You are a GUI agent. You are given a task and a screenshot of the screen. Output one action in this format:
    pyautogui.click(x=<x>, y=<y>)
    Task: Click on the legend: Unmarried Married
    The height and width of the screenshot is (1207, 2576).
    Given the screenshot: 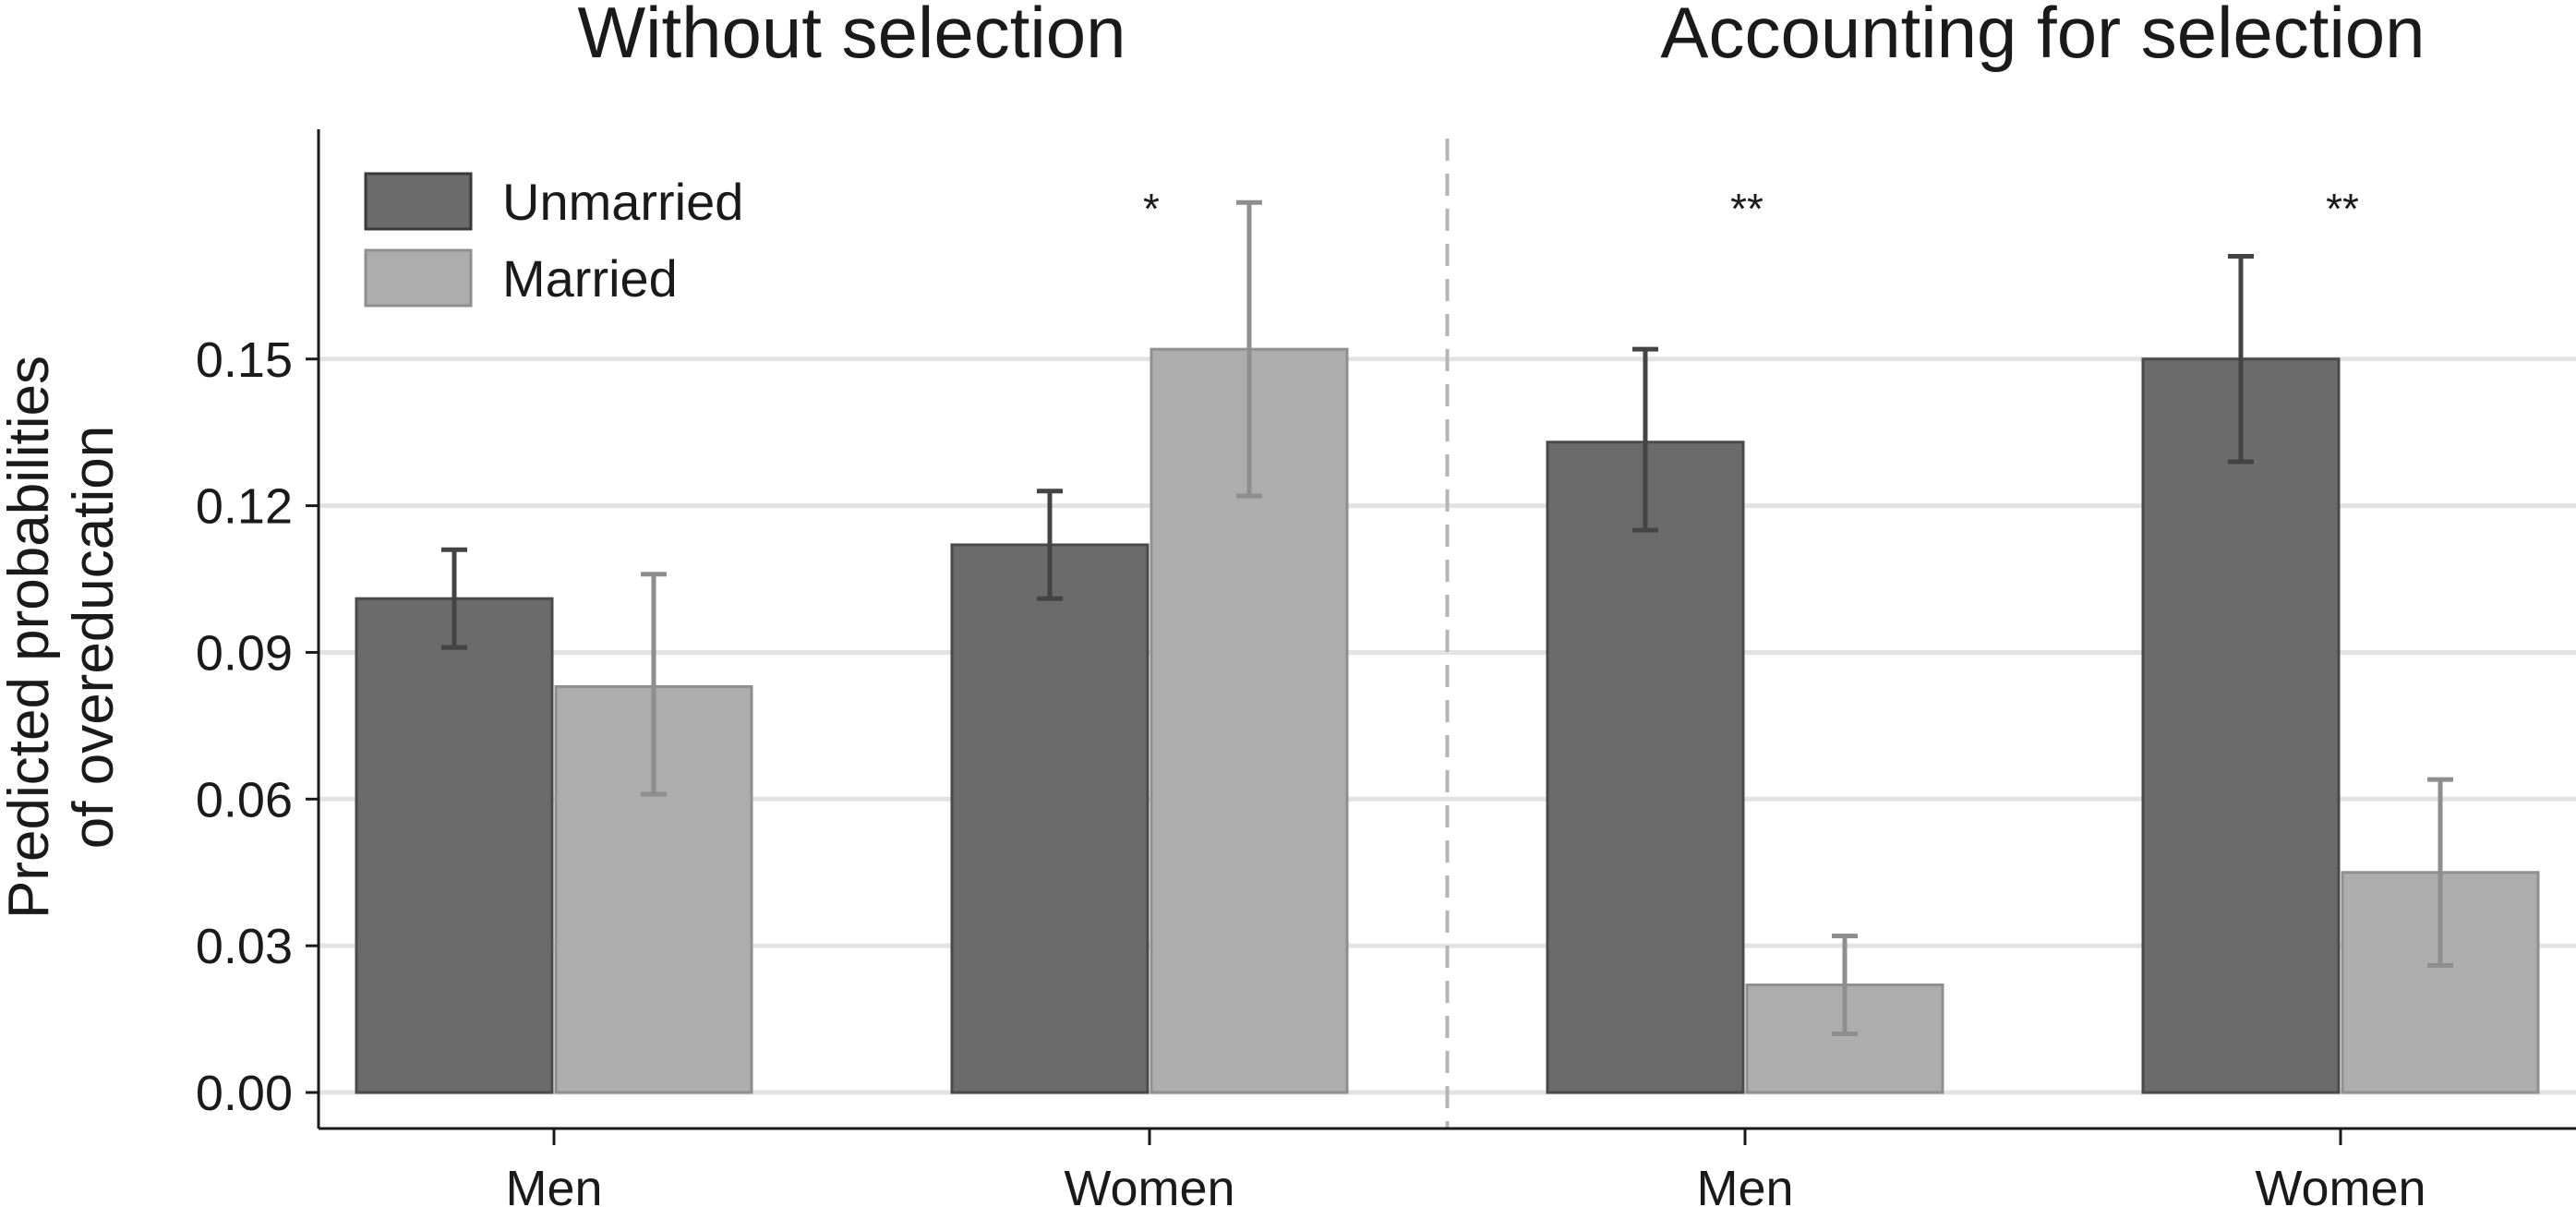 What is the action you would take?
    pyautogui.click(x=553, y=240)
    